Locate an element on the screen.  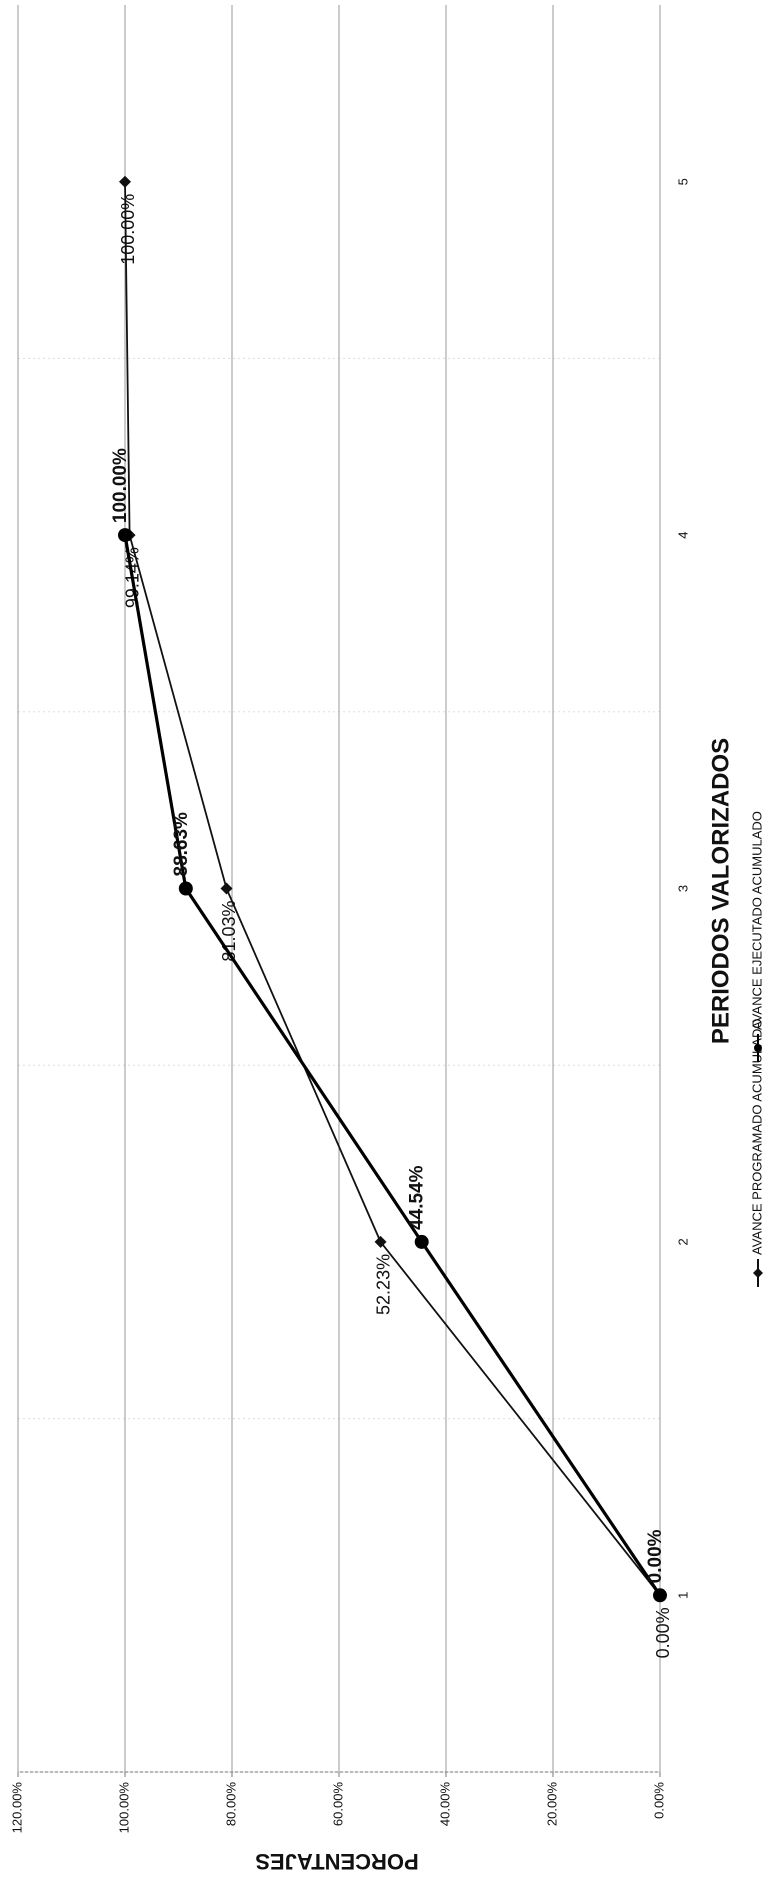
x-tick-label: 4 is located at coordinates (682, 534).